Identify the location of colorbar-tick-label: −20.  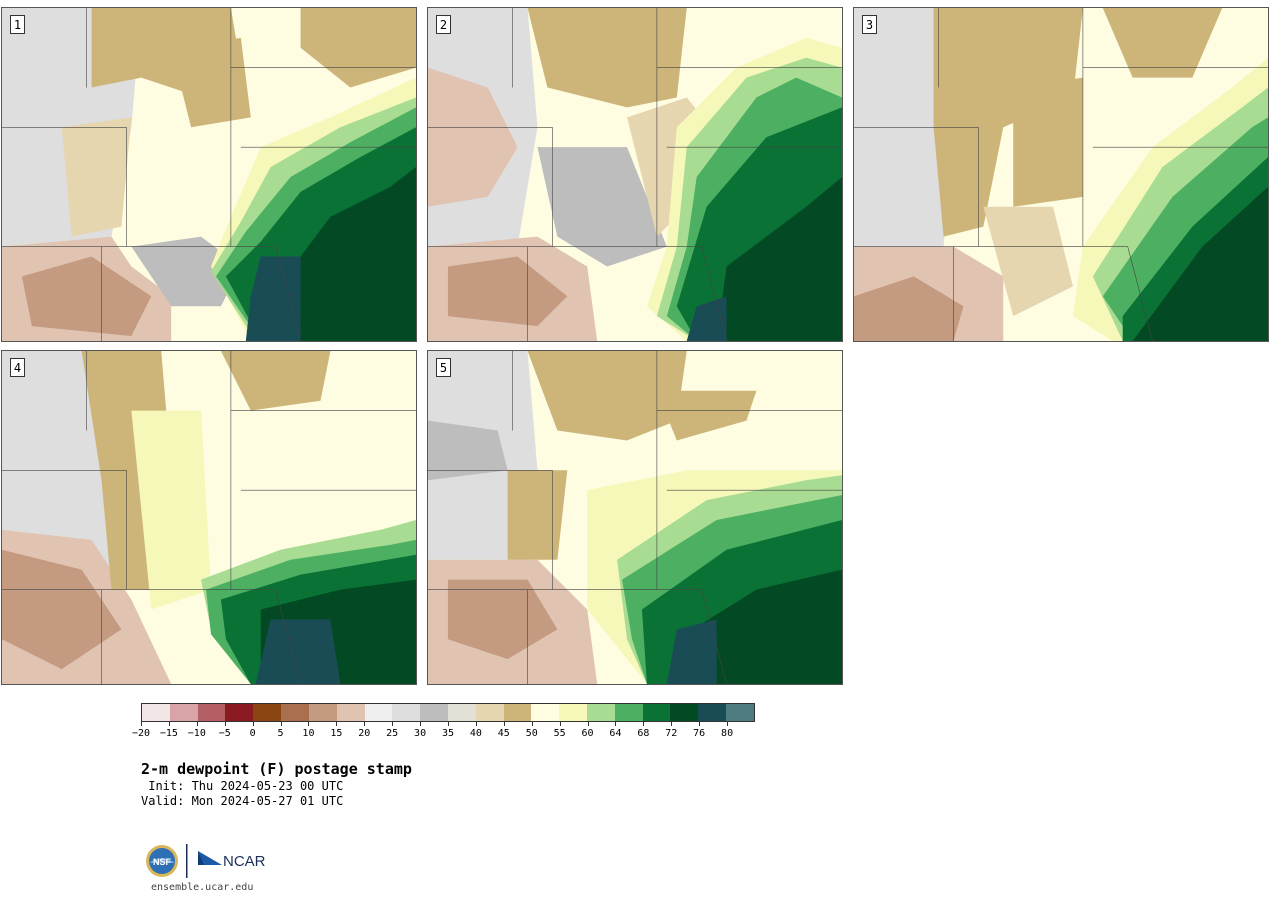
(141, 733).